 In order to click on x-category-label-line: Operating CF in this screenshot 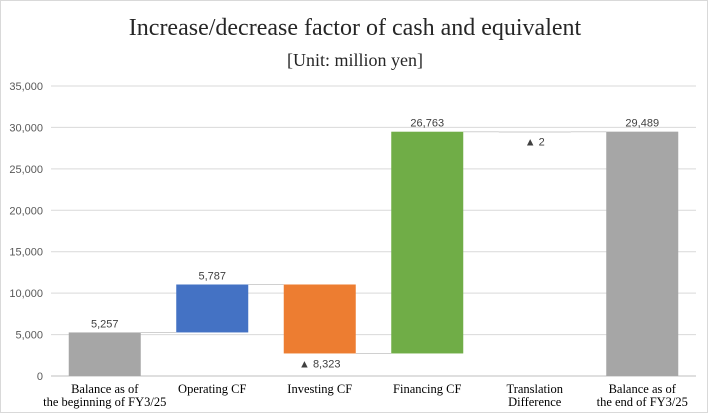, I will do `click(212, 389)`.